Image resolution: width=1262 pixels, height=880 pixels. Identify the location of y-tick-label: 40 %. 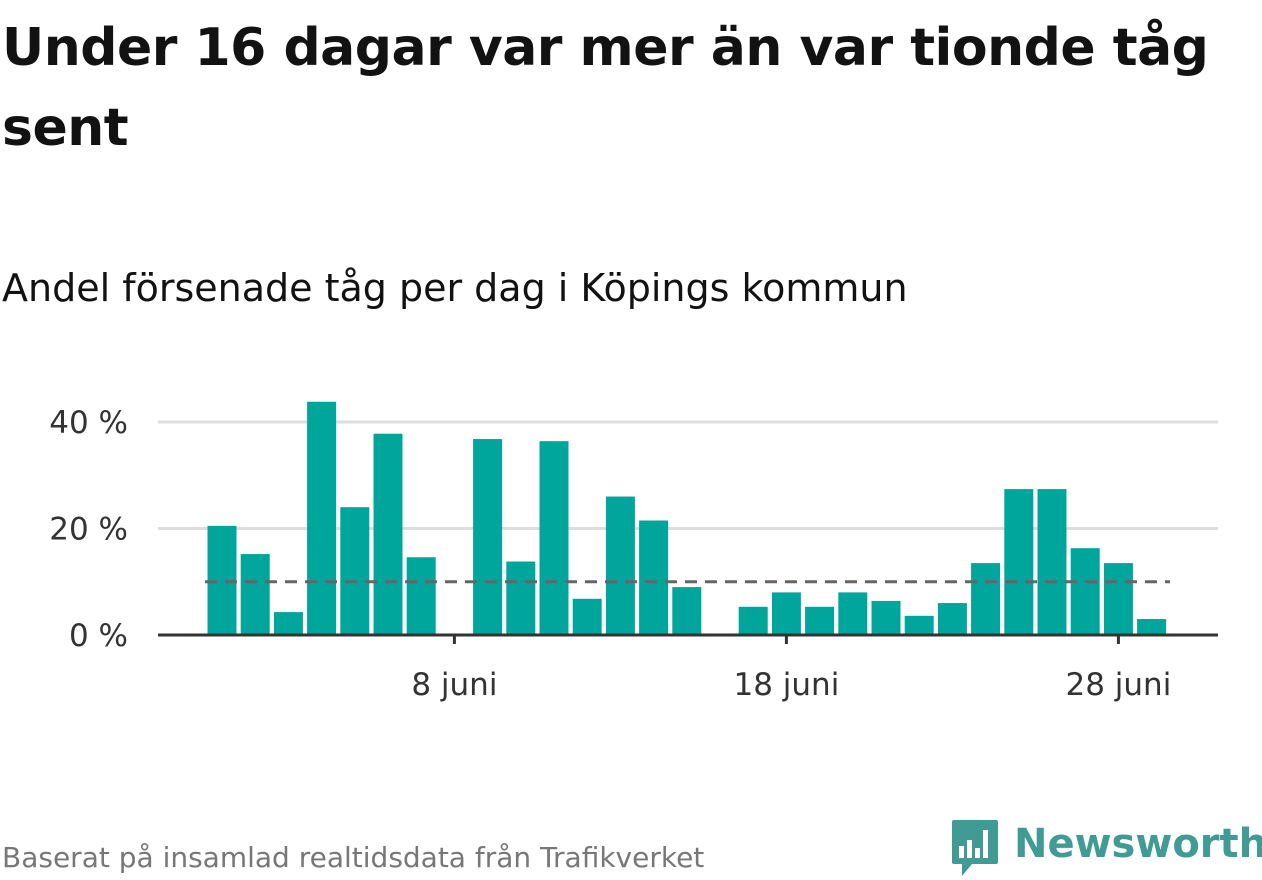
(88, 423).